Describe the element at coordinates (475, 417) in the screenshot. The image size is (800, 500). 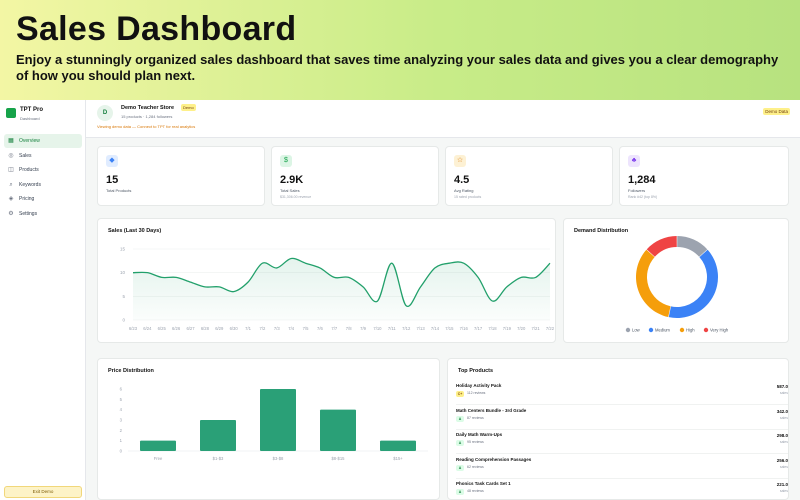
I see `product-reviews: 87 reviews` at that location.